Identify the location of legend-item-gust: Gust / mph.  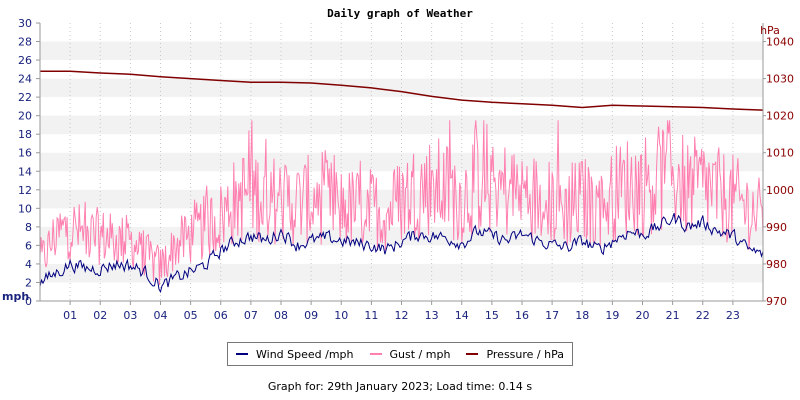
(410, 354).